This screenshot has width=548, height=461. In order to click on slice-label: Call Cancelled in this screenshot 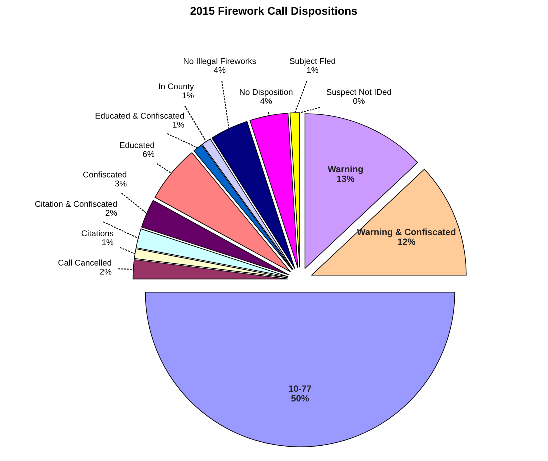, I will do `click(85, 263)`.